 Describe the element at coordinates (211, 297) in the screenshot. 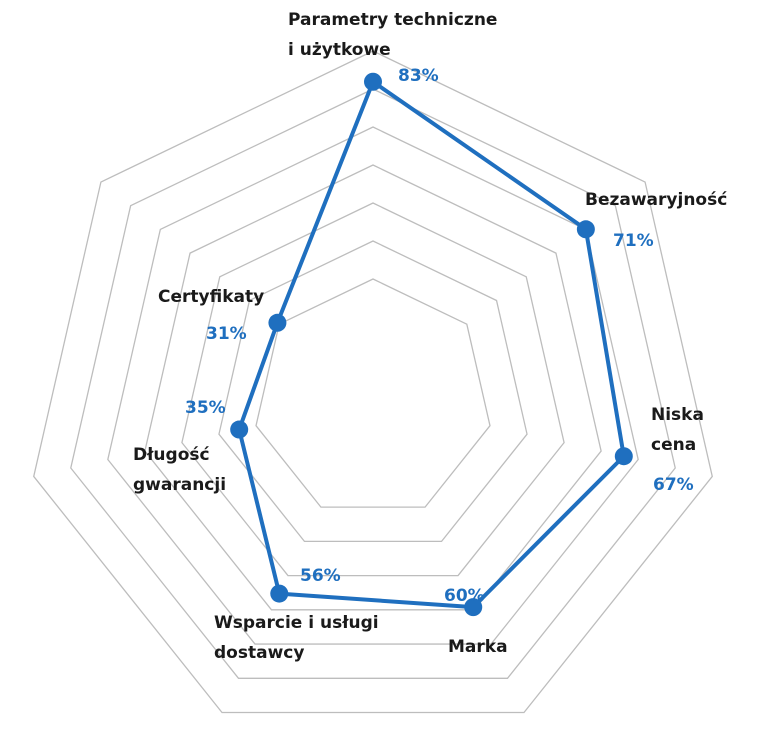

I see `axis-label-certyfikaty: Certyfikaty` at that location.